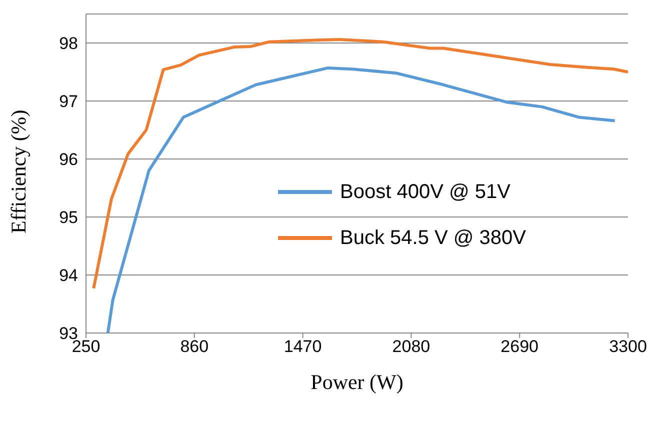 The height and width of the screenshot is (421, 650). I want to click on y-tick-label: 96, so click(68, 160).